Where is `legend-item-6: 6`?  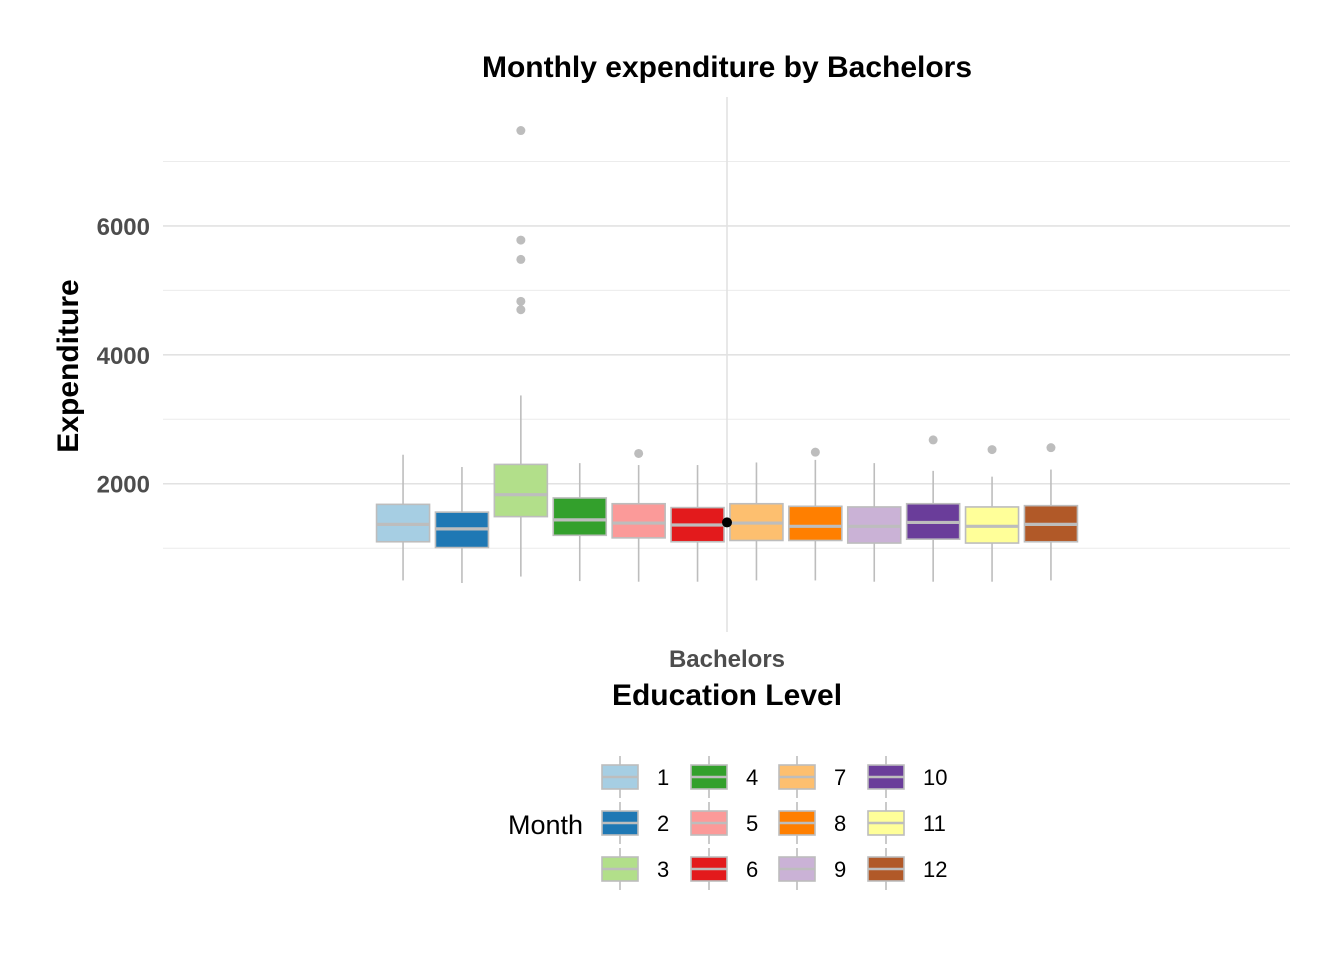
legend-item-6: 6 is located at coordinates (724, 869).